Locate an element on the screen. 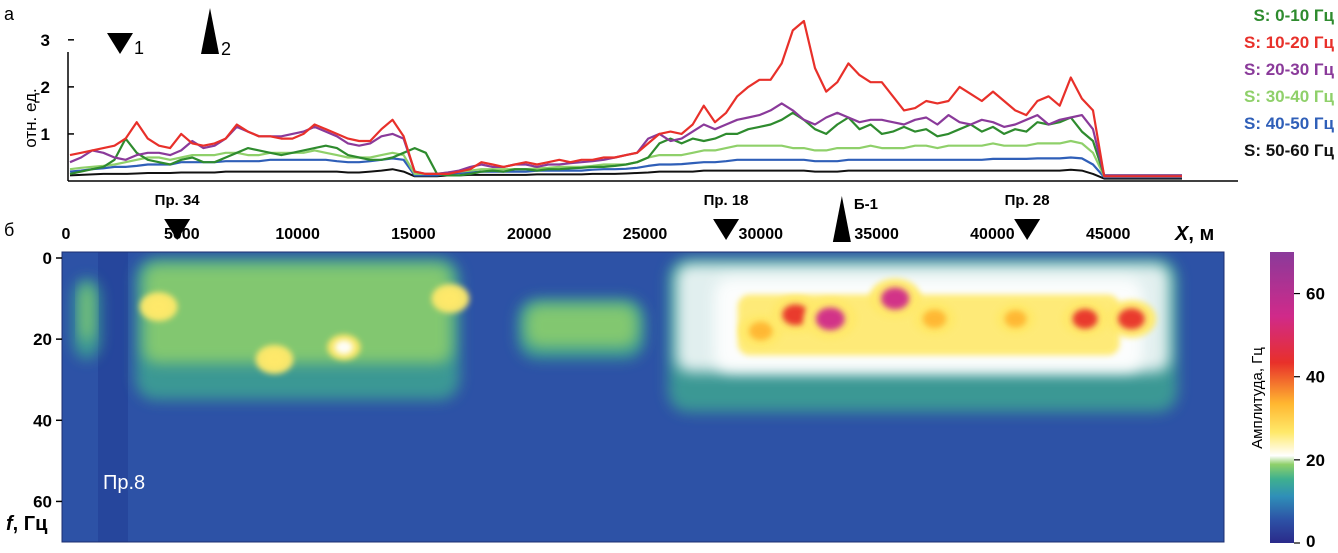 This screenshot has height=553, width=1338. colorbar-label: Амплитуда, Гц is located at coordinates (1257, 398).